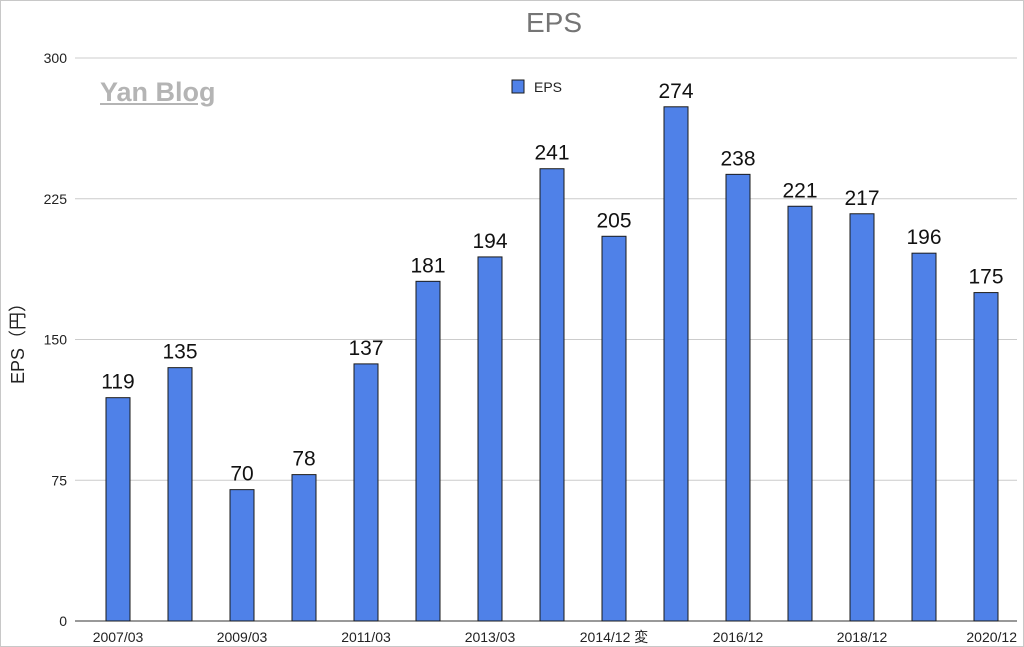 The width and height of the screenshot is (1024, 647). Describe the element at coordinates (489, 241) in the screenshot. I see `data-label: 194` at that location.